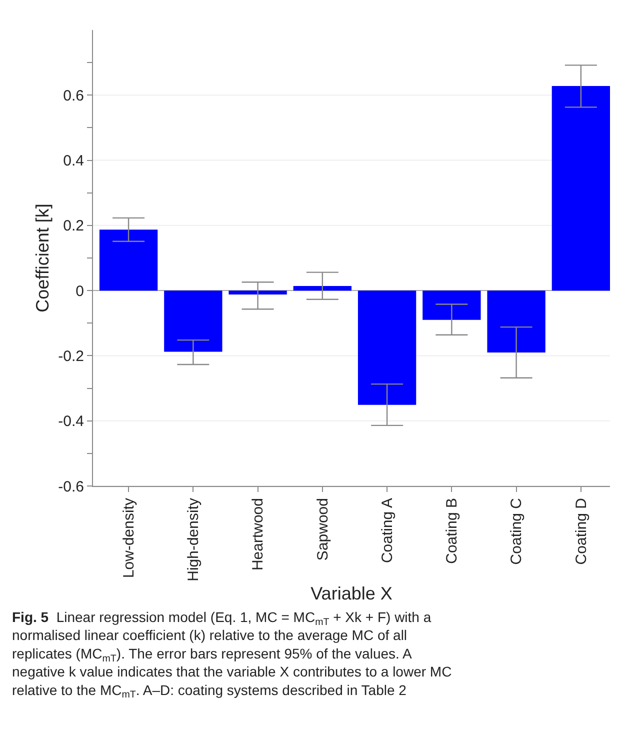 Image resolution: width=629 pixels, height=755 pixels. Describe the element at coordinates (80, 291) in the screenshot. I see `y-tick-label: 0` at that location.